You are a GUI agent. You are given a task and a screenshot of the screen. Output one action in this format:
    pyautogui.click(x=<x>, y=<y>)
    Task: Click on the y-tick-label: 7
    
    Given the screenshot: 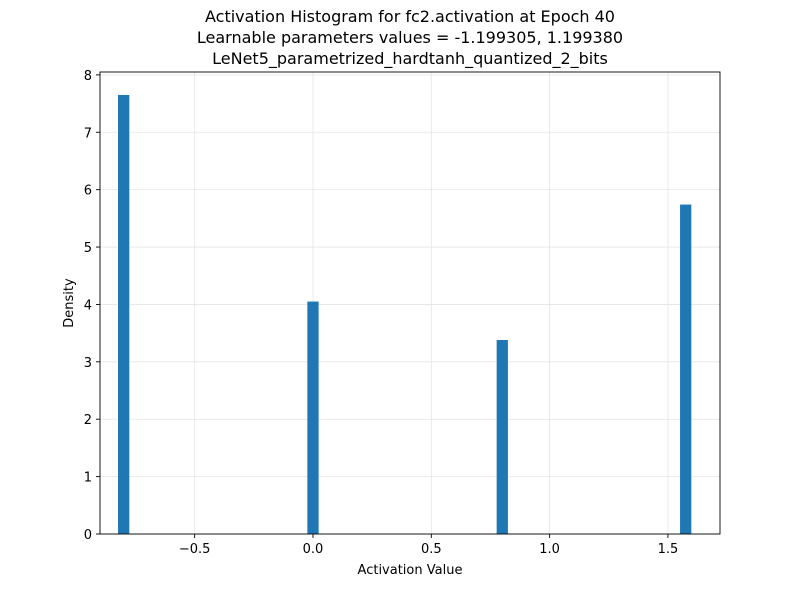 What is the action you would take?
    pyautogui.click(x=88, y=133)
    